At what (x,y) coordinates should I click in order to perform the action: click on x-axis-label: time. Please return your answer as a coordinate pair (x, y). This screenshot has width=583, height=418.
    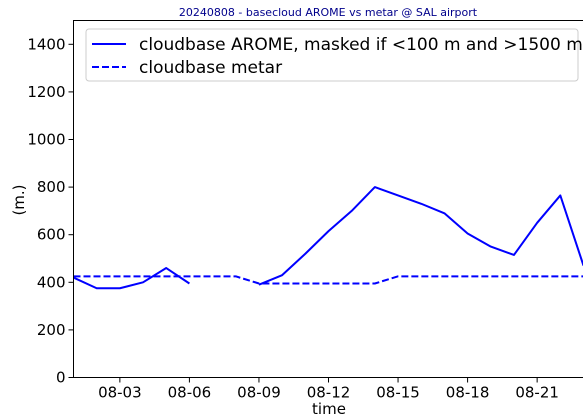
    Looking at the image, I should click on (329, 409).